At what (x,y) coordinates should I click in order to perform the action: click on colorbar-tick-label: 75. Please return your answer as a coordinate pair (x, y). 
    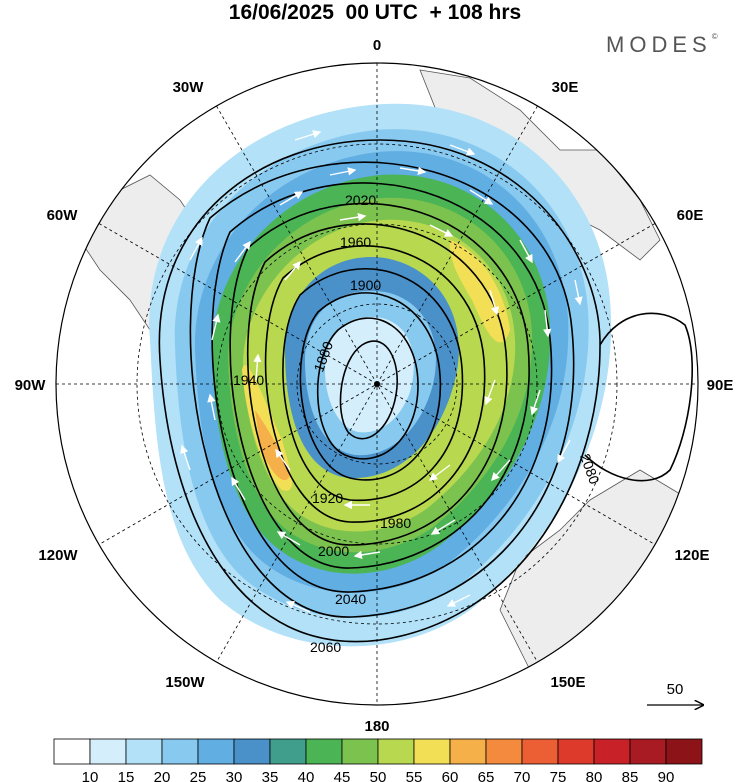
    Looking at the image, I should click on (558, 775).